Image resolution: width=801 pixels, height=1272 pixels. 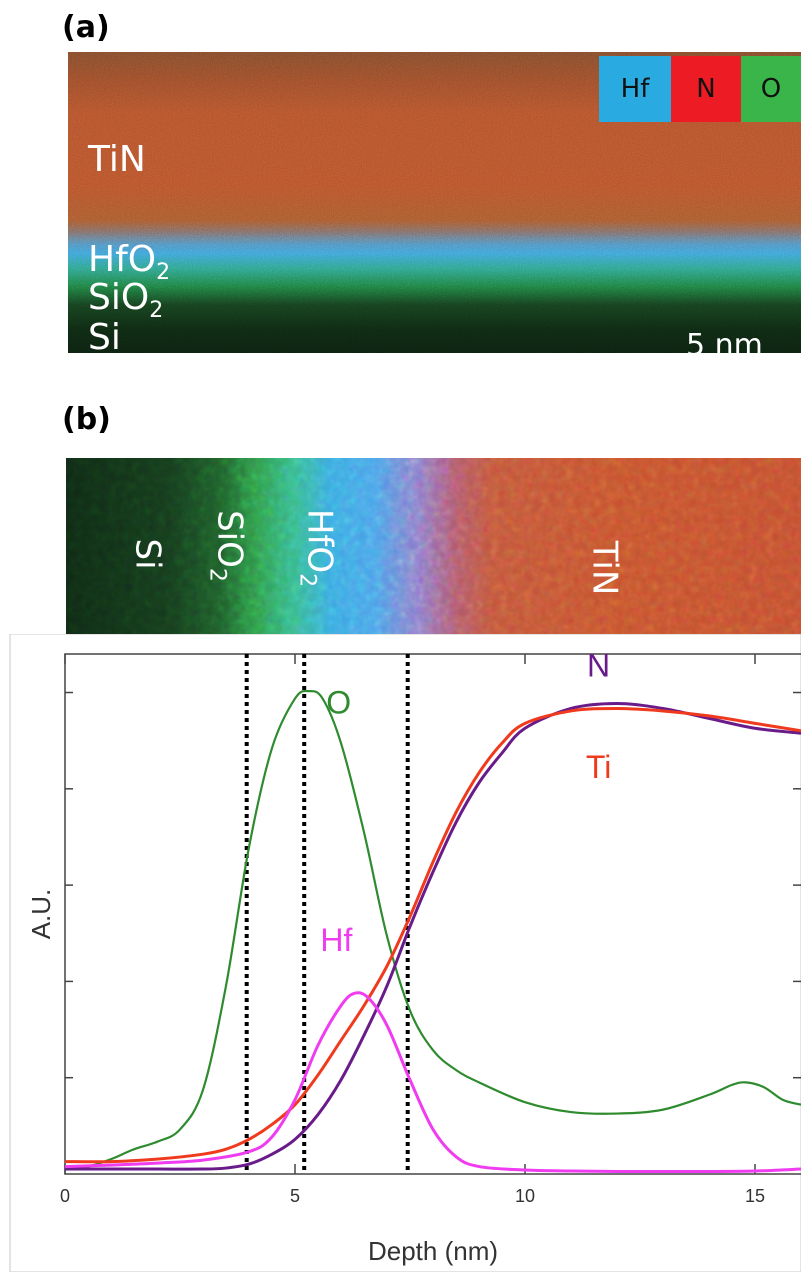 I want to click on layer-label-hfo2-b: HfO2, so click(x=317, y=548).